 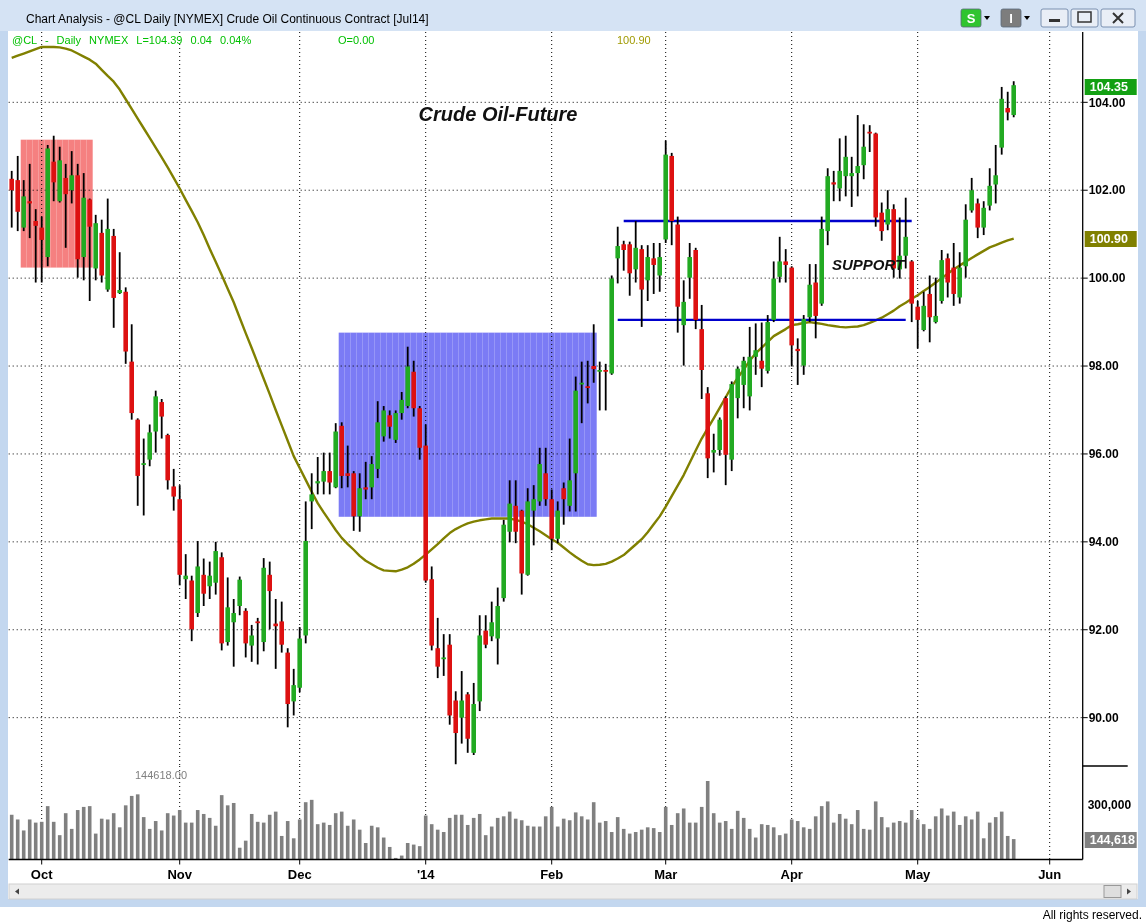 I want to click on x-tick-label: Mar, so click(x=666, y=875).